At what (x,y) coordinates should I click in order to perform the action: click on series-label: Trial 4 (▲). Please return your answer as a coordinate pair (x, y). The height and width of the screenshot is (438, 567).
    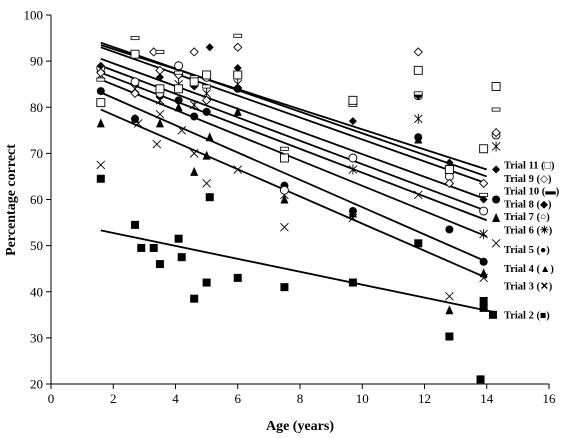
    Looking at the image, I should click on (529, 269).